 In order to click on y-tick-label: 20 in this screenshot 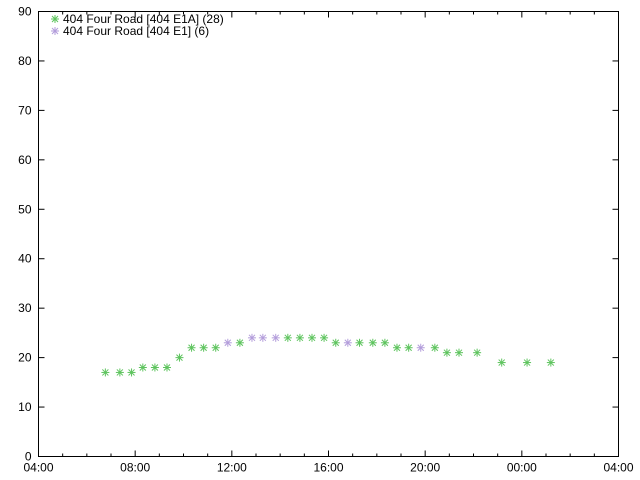, I will do `click(25, 358)`.